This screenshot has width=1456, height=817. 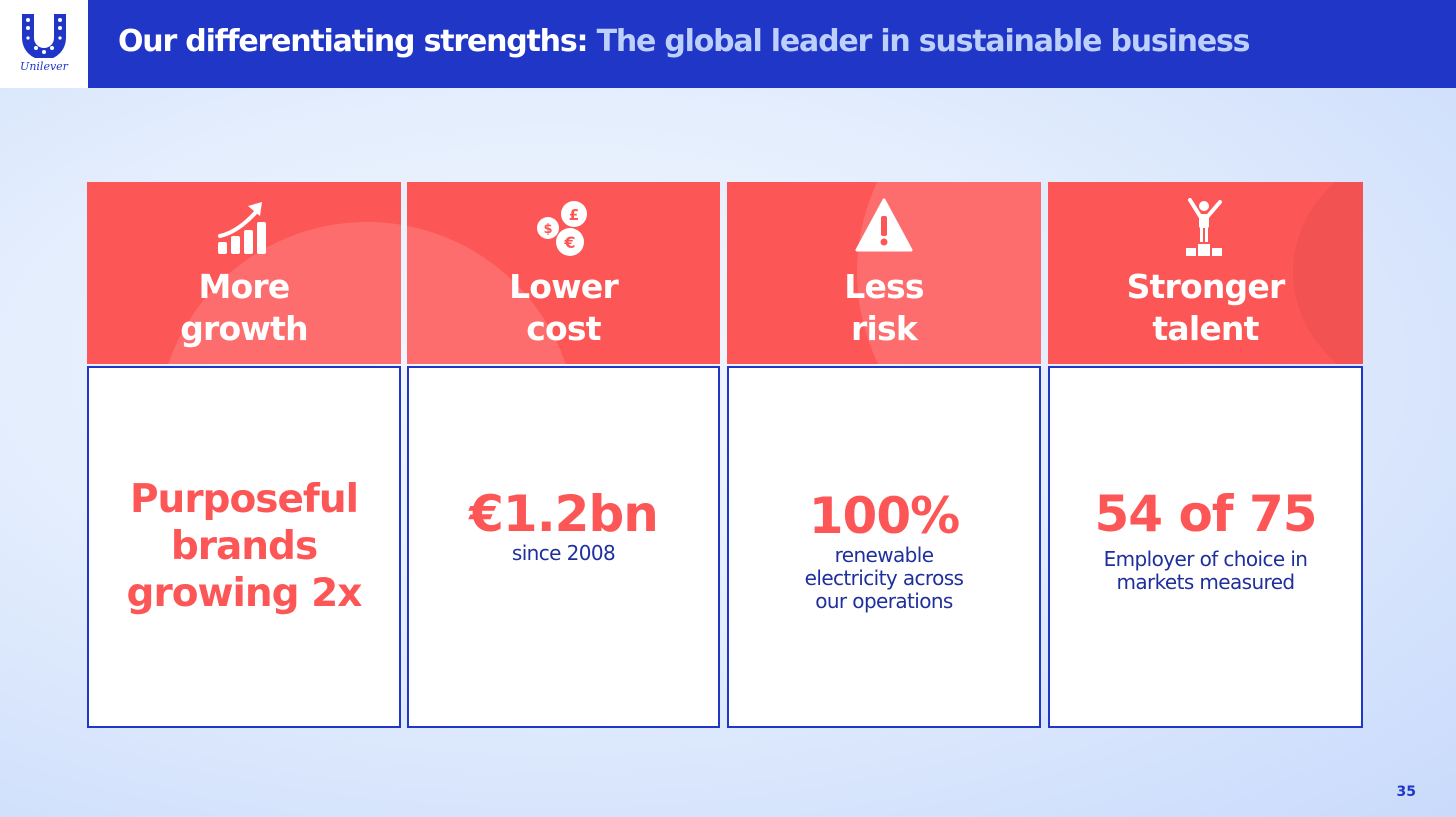 I want to click on heading-line: risk, so click(x=884, y=328).